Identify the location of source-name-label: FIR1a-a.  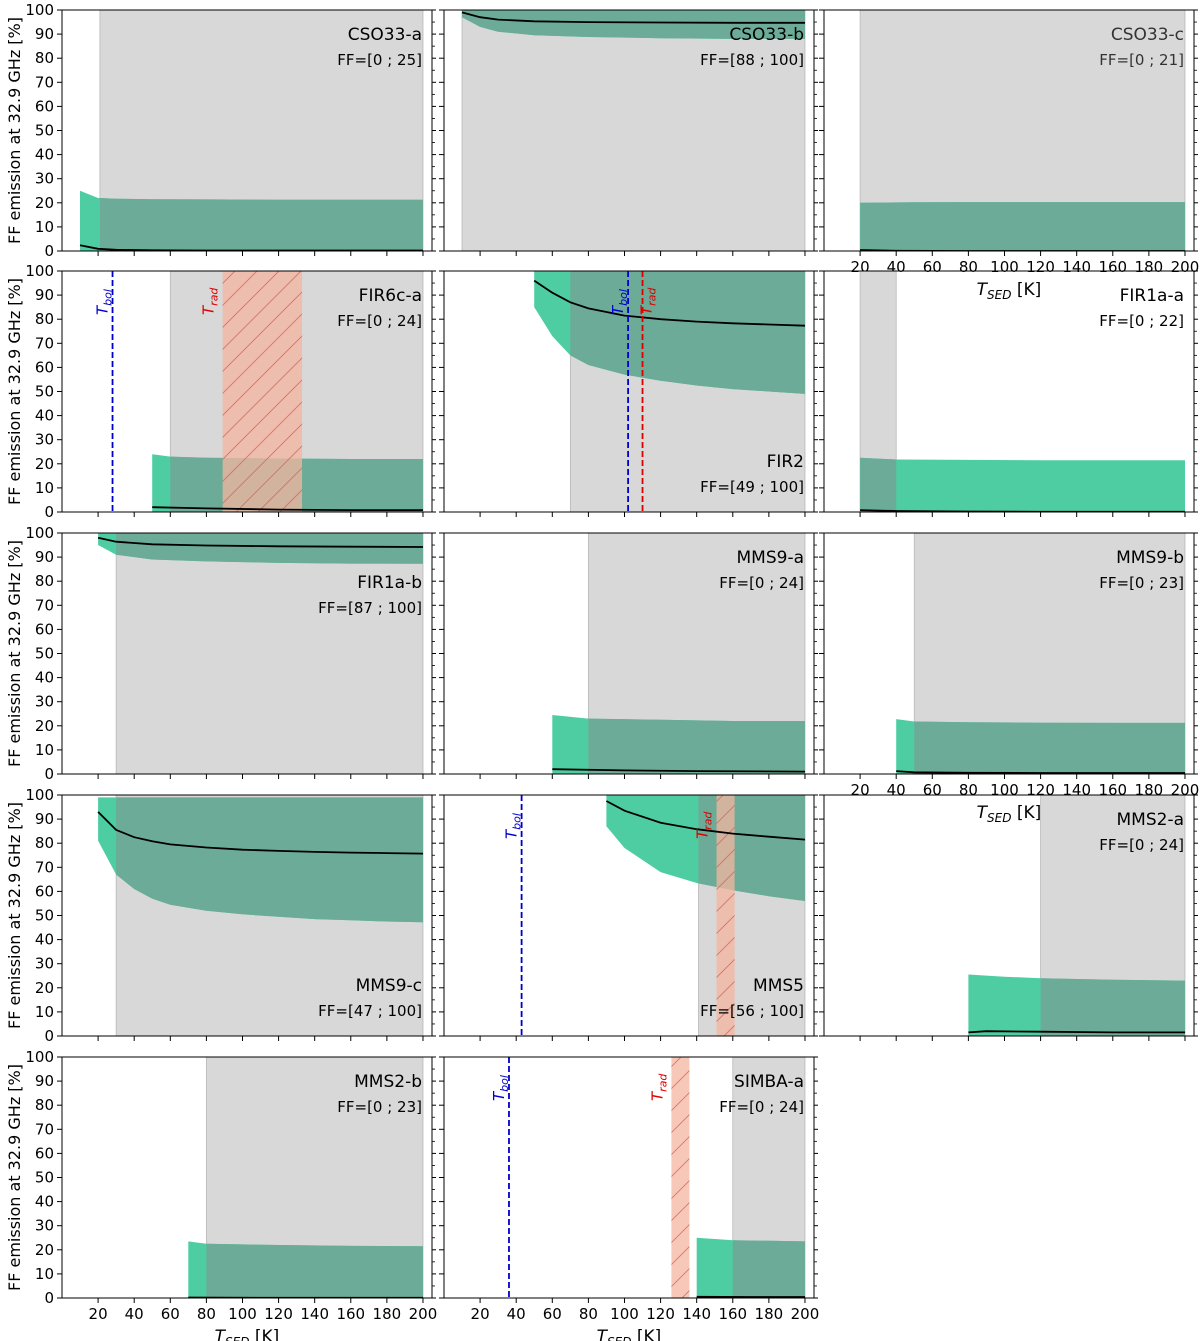
(1152, 296).